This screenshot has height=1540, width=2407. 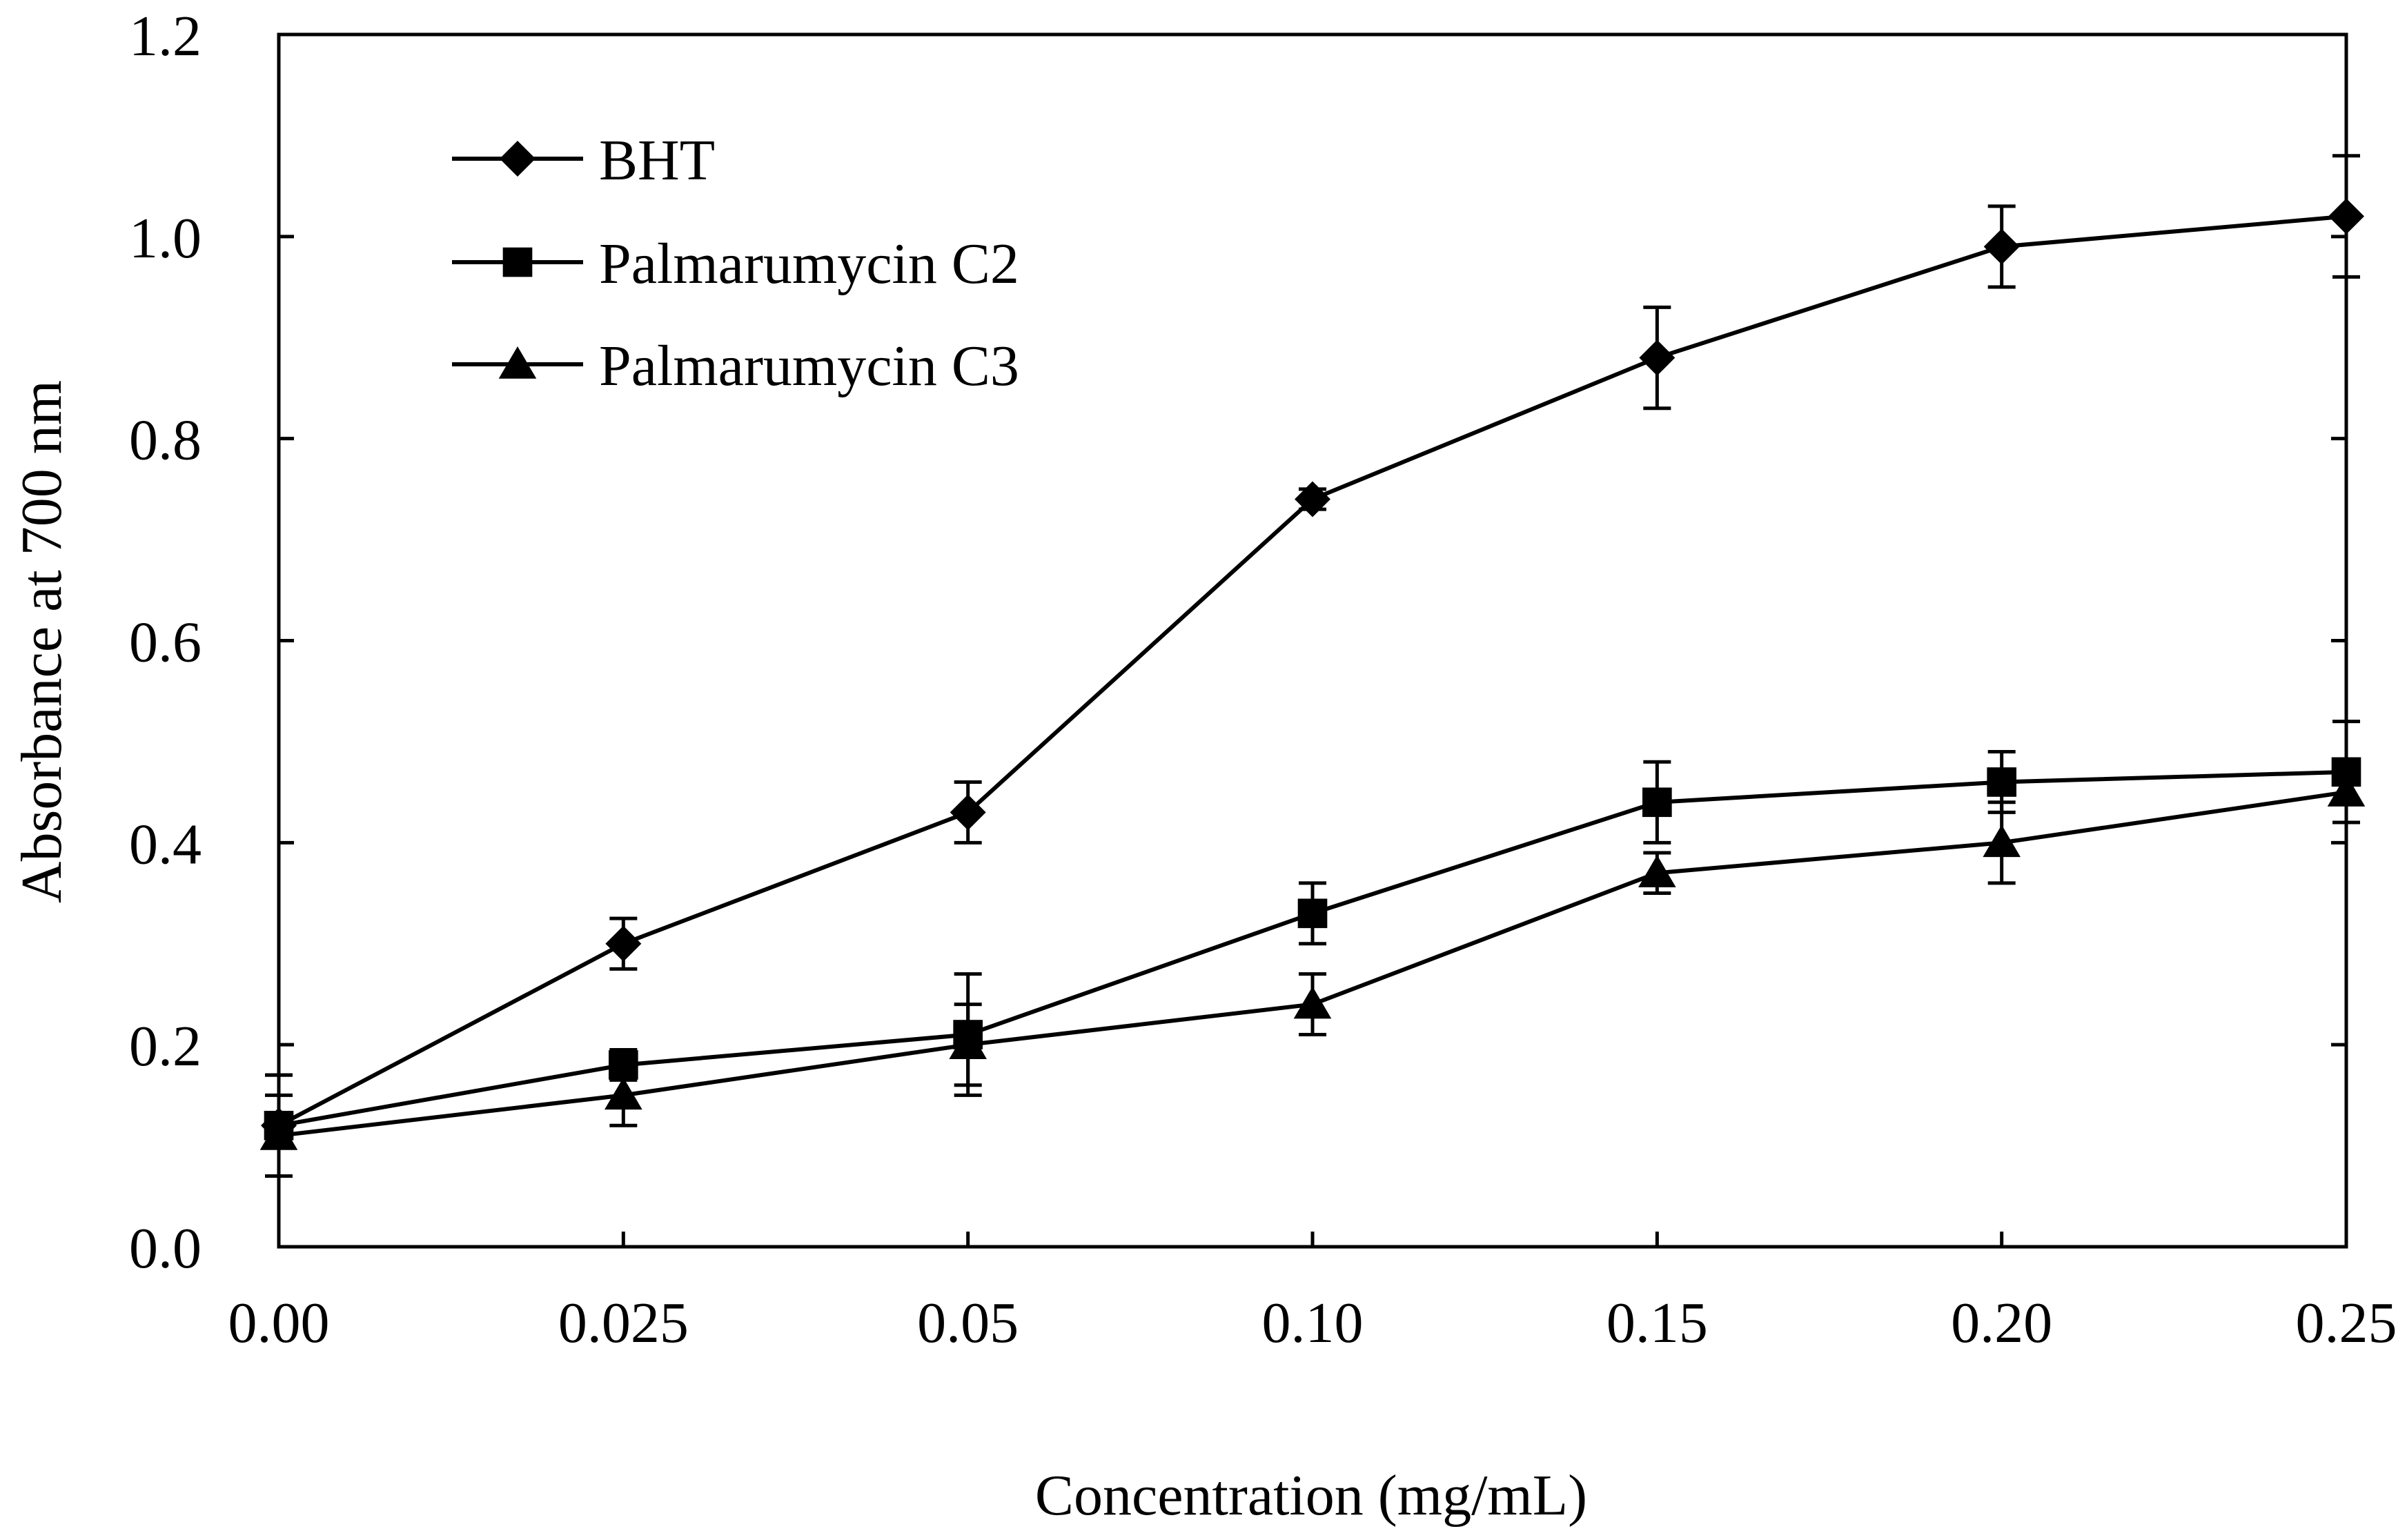 I want to click on y-tick-label: 0.2, so click(x=165, y=1046).